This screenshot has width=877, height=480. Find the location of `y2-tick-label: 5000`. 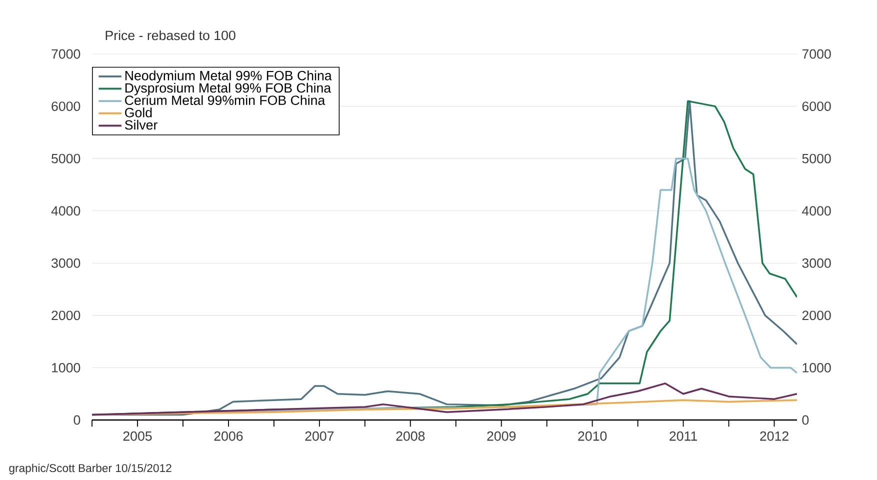

y2-tick-label: 5000 is located at coordinates (816, 159).